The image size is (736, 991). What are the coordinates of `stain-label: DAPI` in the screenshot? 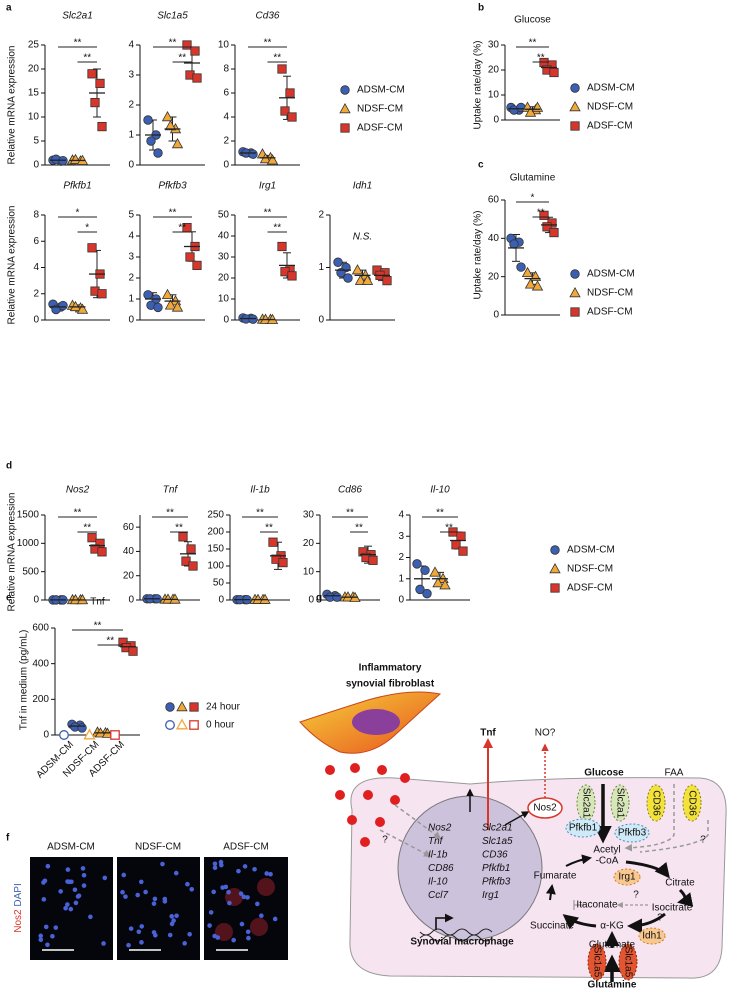 It's located at (18, 894).